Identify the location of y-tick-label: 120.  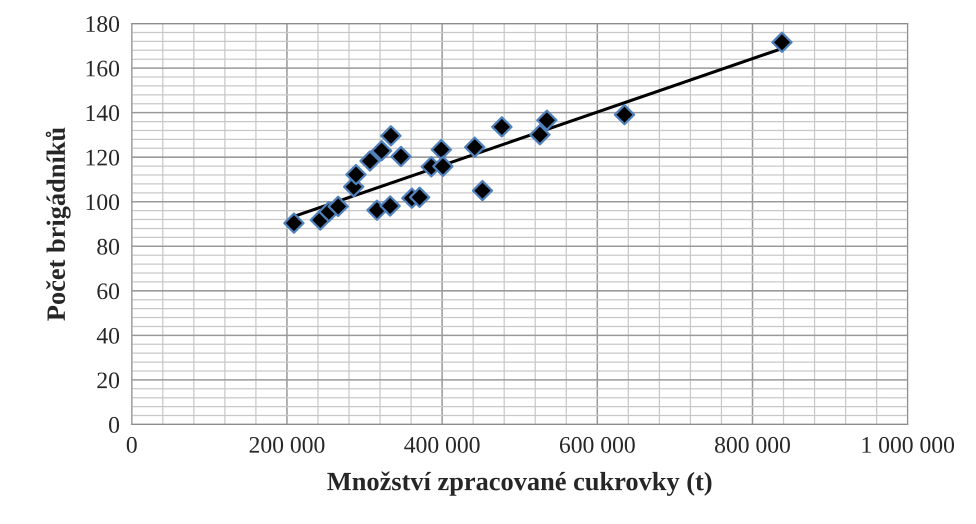
(103, 158).